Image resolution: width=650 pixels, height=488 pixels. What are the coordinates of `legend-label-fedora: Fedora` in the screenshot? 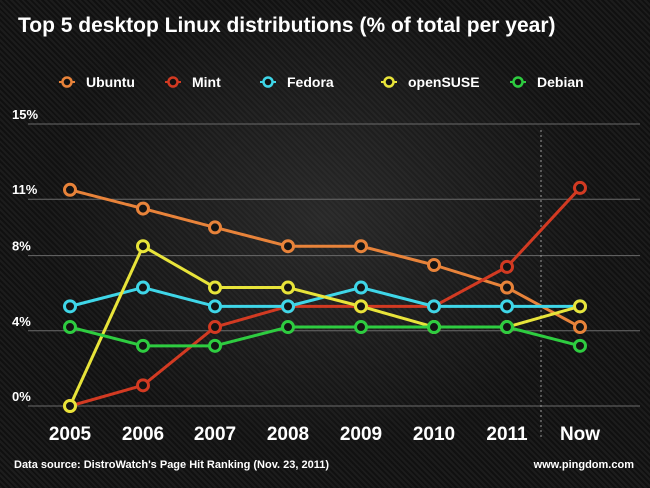 It's located at (310, 82).